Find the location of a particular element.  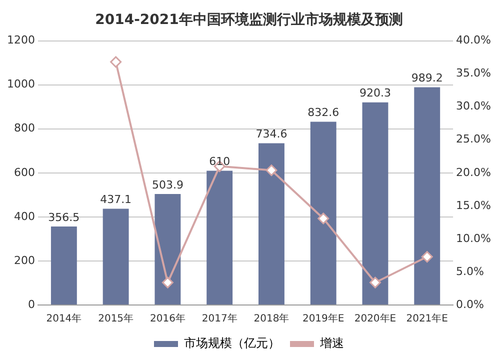

y2-tick-label: 10.0% is located at coordinates (474, 238).